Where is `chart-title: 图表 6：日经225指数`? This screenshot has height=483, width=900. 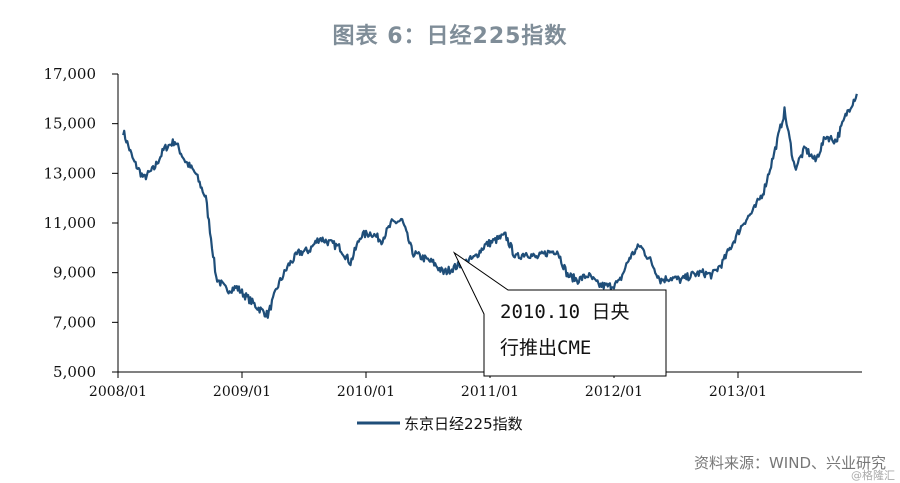
chart-title: 图表 6：日经225指数 is located at coordinates (450, 36).